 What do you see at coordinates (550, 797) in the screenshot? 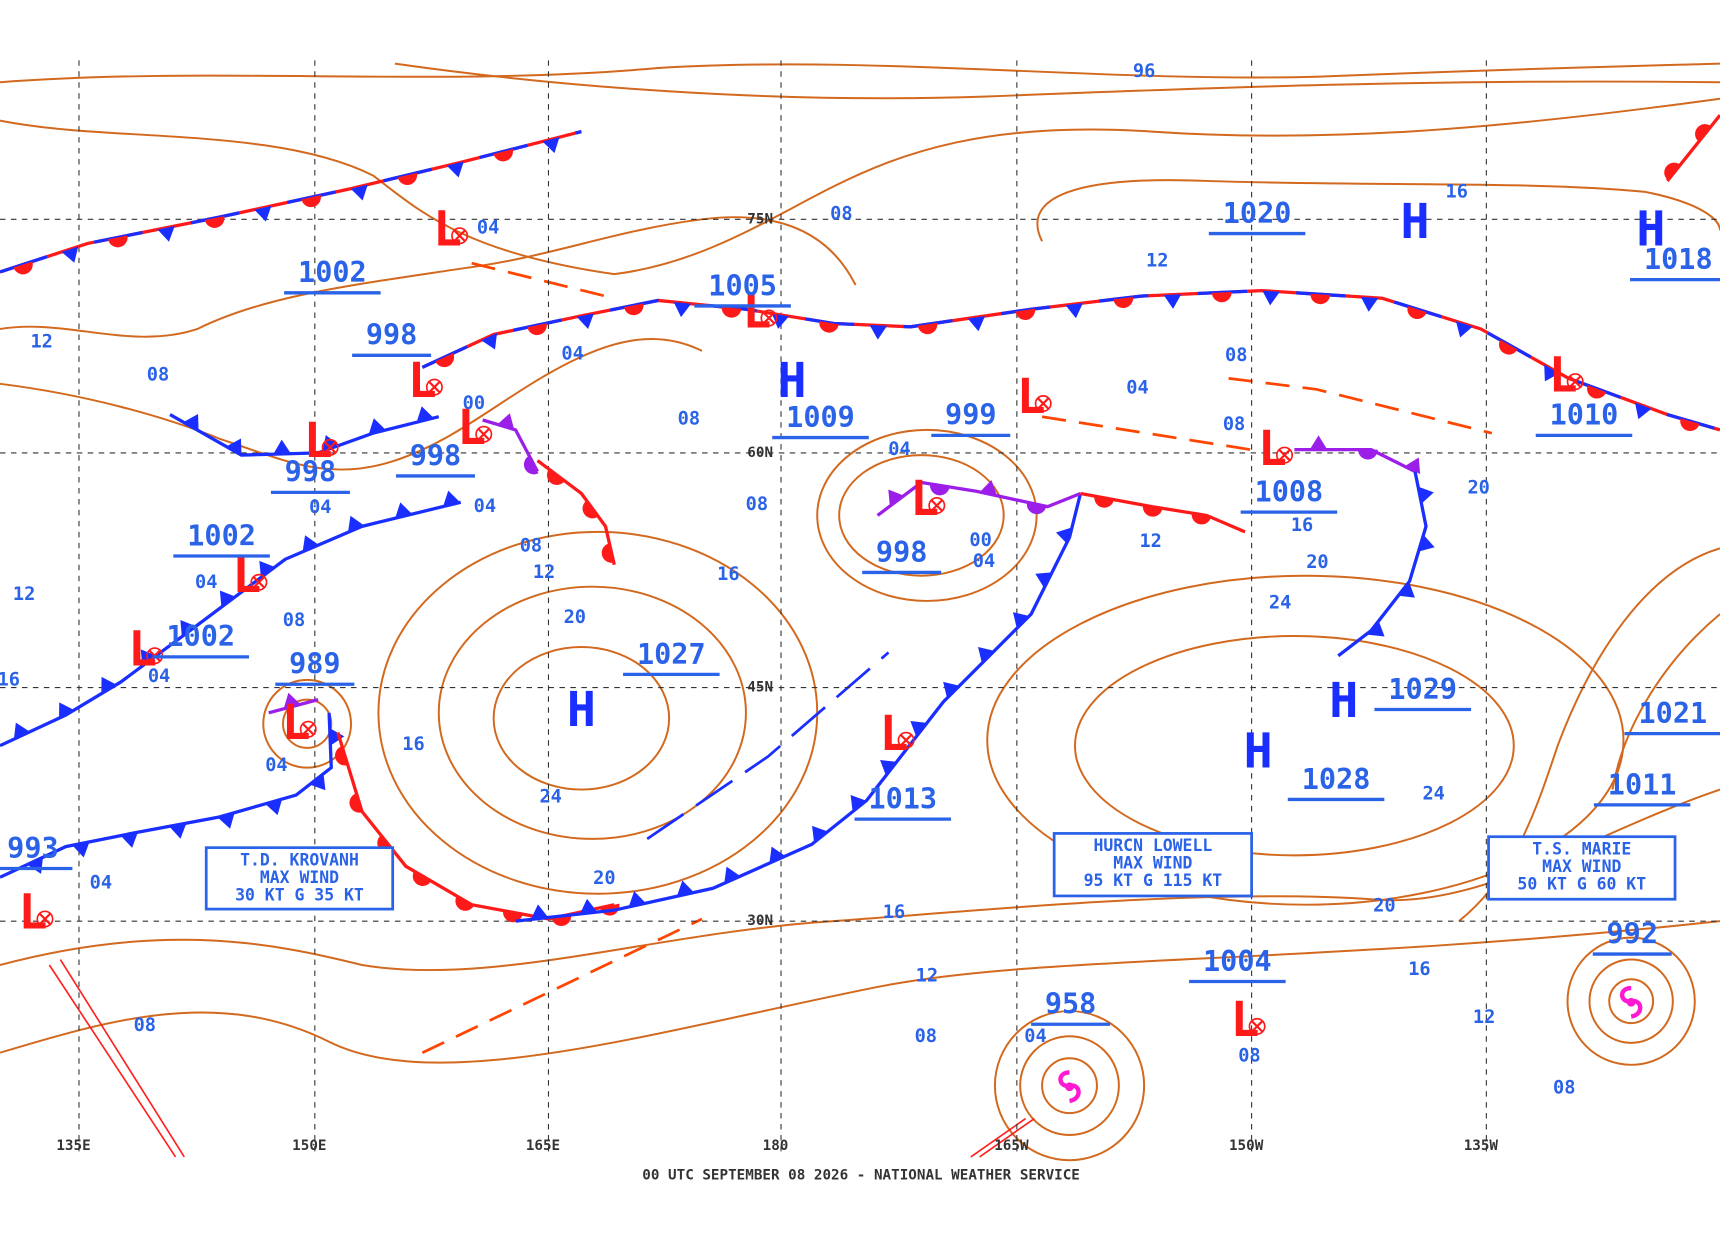
I see `isobar-label: 24` at bounding box center [550, 797].